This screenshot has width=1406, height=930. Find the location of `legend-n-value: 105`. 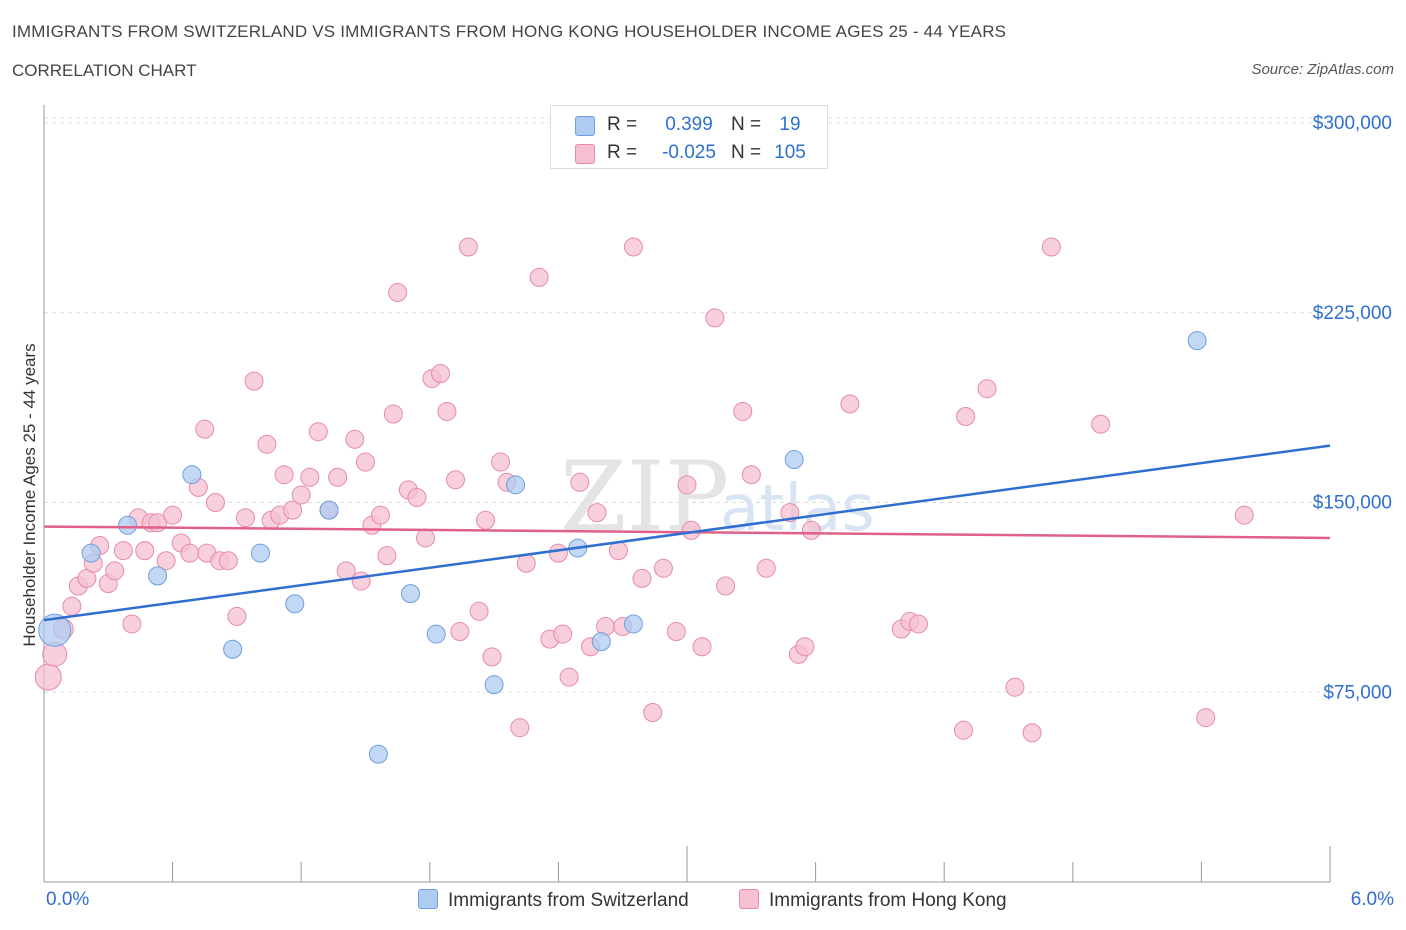

legend-n-value: 105 is located at coordinates (790, 152).